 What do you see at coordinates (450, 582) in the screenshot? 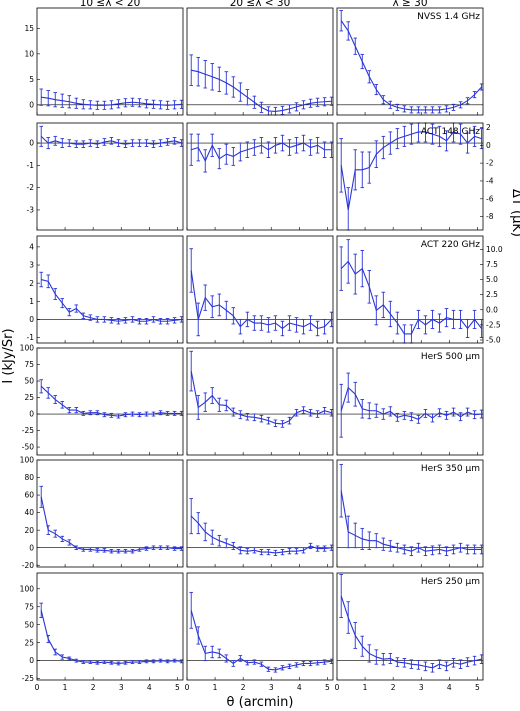
I see `panel-label: HerS 250 μm` at bounding box center [450, 582].